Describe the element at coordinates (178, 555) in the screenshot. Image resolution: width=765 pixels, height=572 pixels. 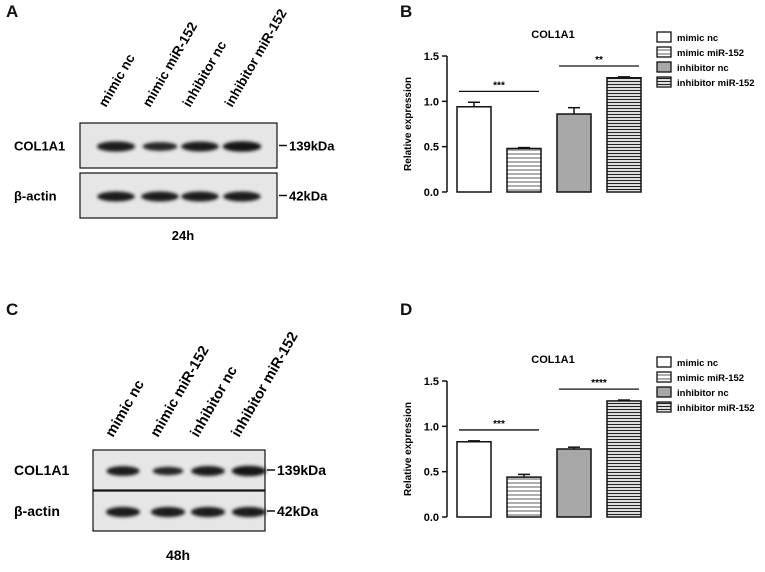
I see `time-label: 48h` at that location.